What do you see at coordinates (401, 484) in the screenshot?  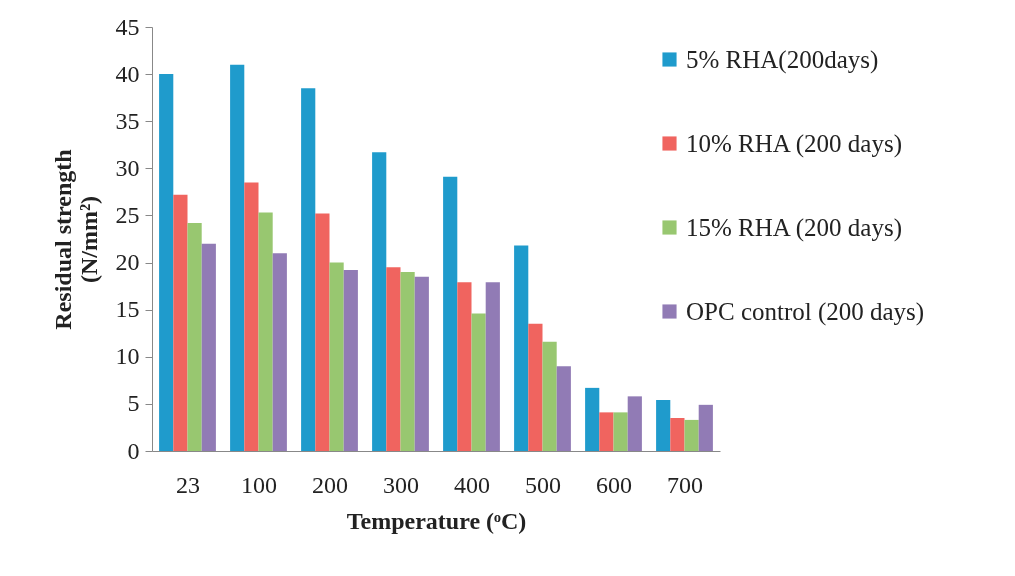 I see `x-tick-label: 300` at bounding box center [401, 484].